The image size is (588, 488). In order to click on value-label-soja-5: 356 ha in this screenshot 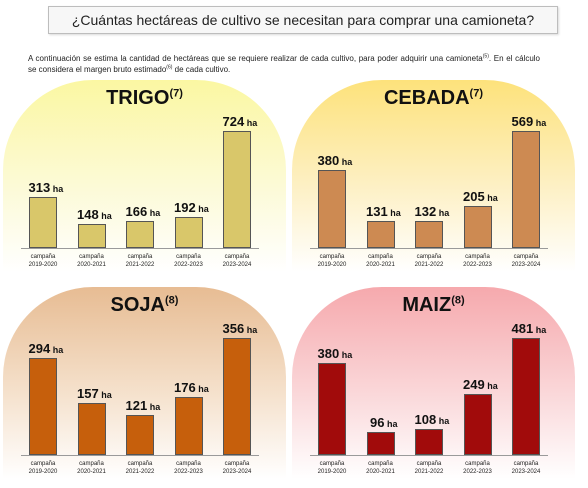, I will do `click(240, 328)`.